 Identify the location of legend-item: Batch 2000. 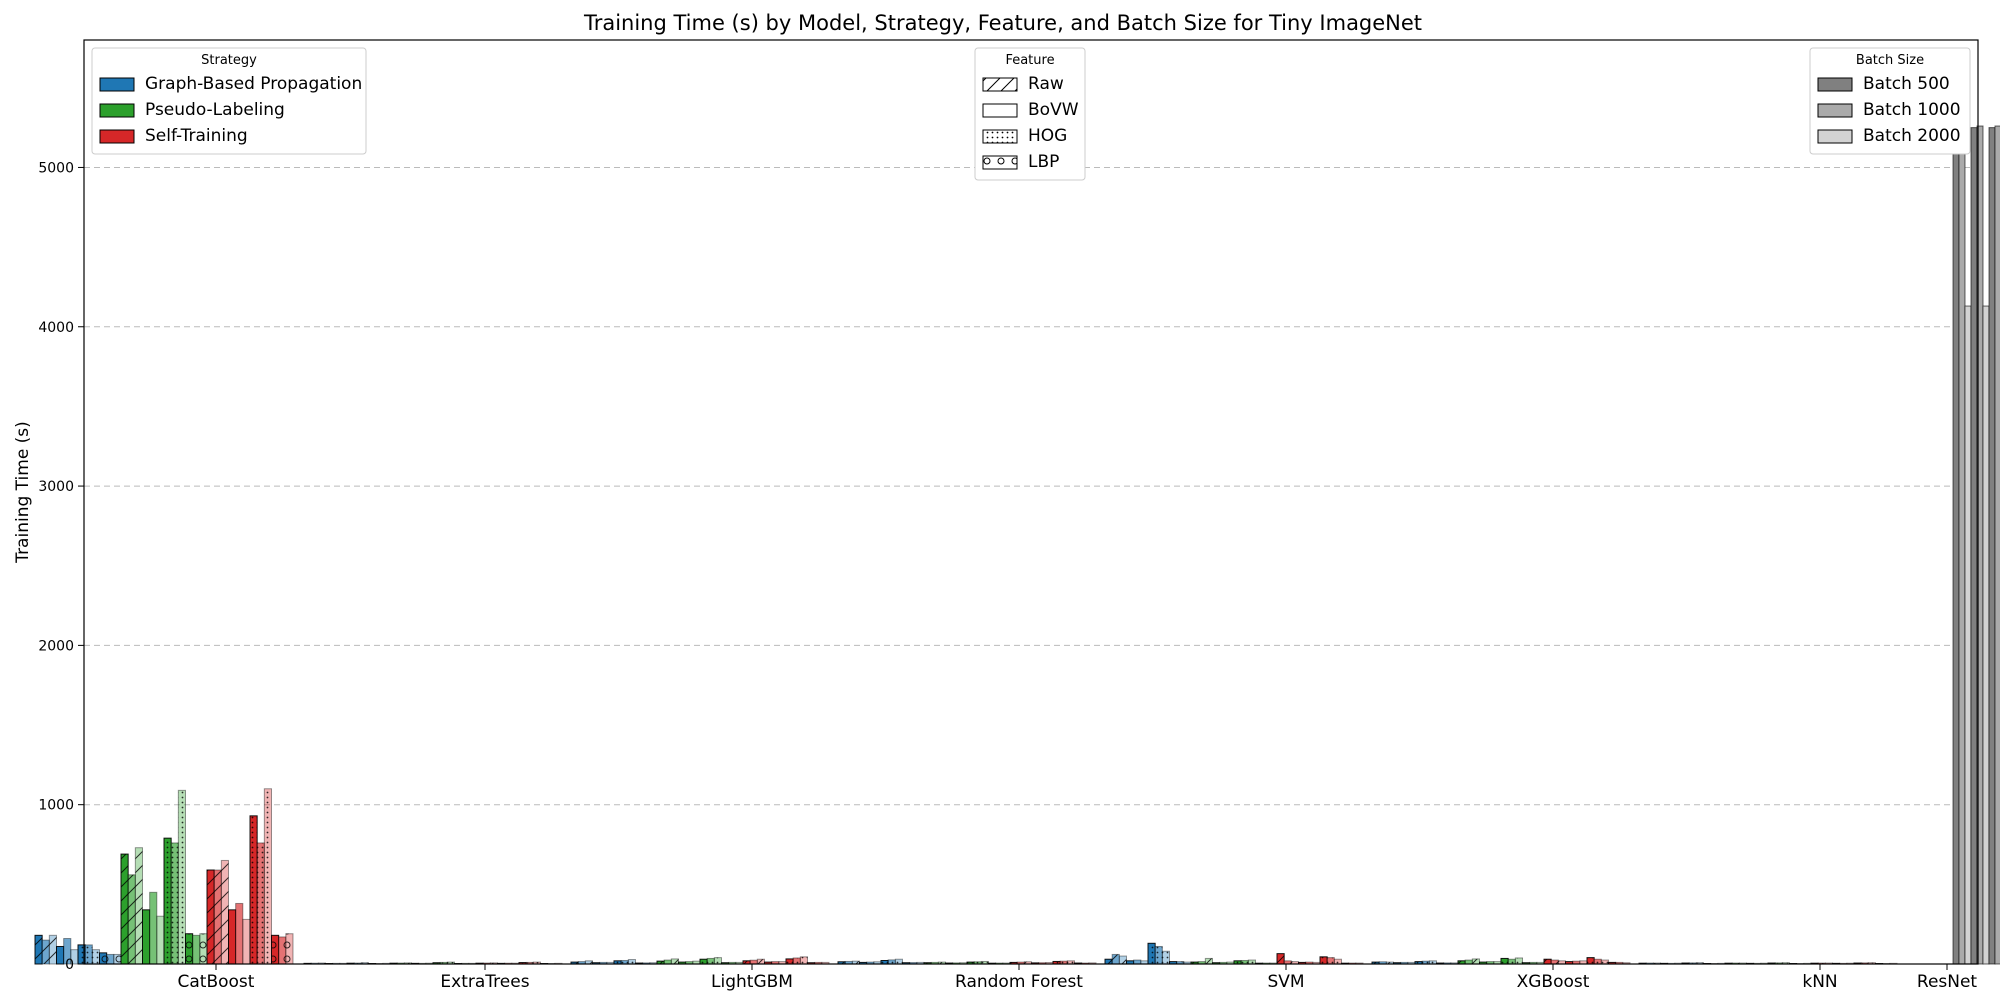
(1889, 136).